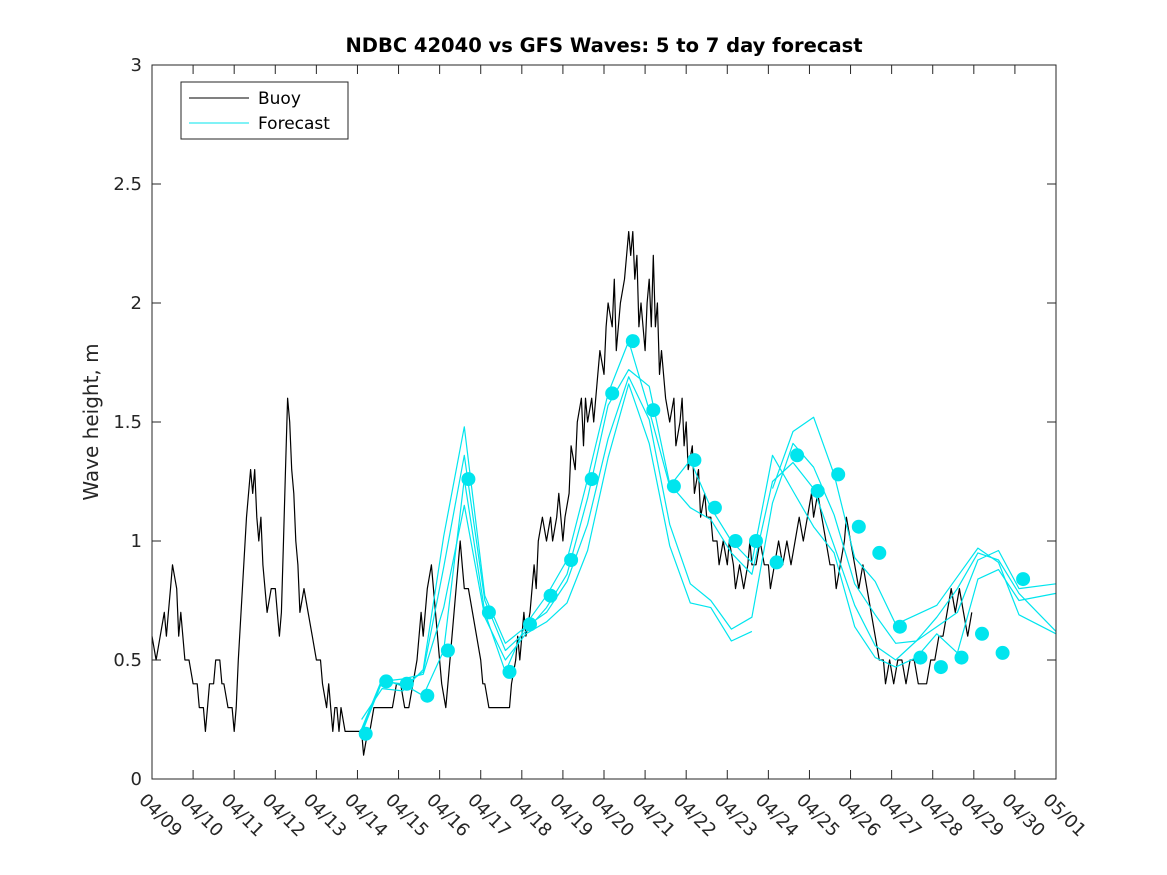 The height and width of the screenshot is (875, 1167). I want to click on y-tick-label: 2, so click(136, 303).